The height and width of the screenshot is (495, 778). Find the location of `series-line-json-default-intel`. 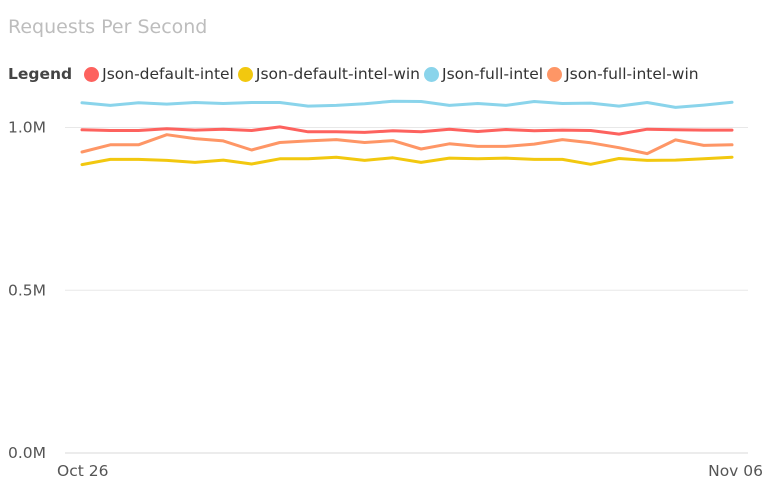

series-line-json-default-intel is located at coordinates (407, 130).